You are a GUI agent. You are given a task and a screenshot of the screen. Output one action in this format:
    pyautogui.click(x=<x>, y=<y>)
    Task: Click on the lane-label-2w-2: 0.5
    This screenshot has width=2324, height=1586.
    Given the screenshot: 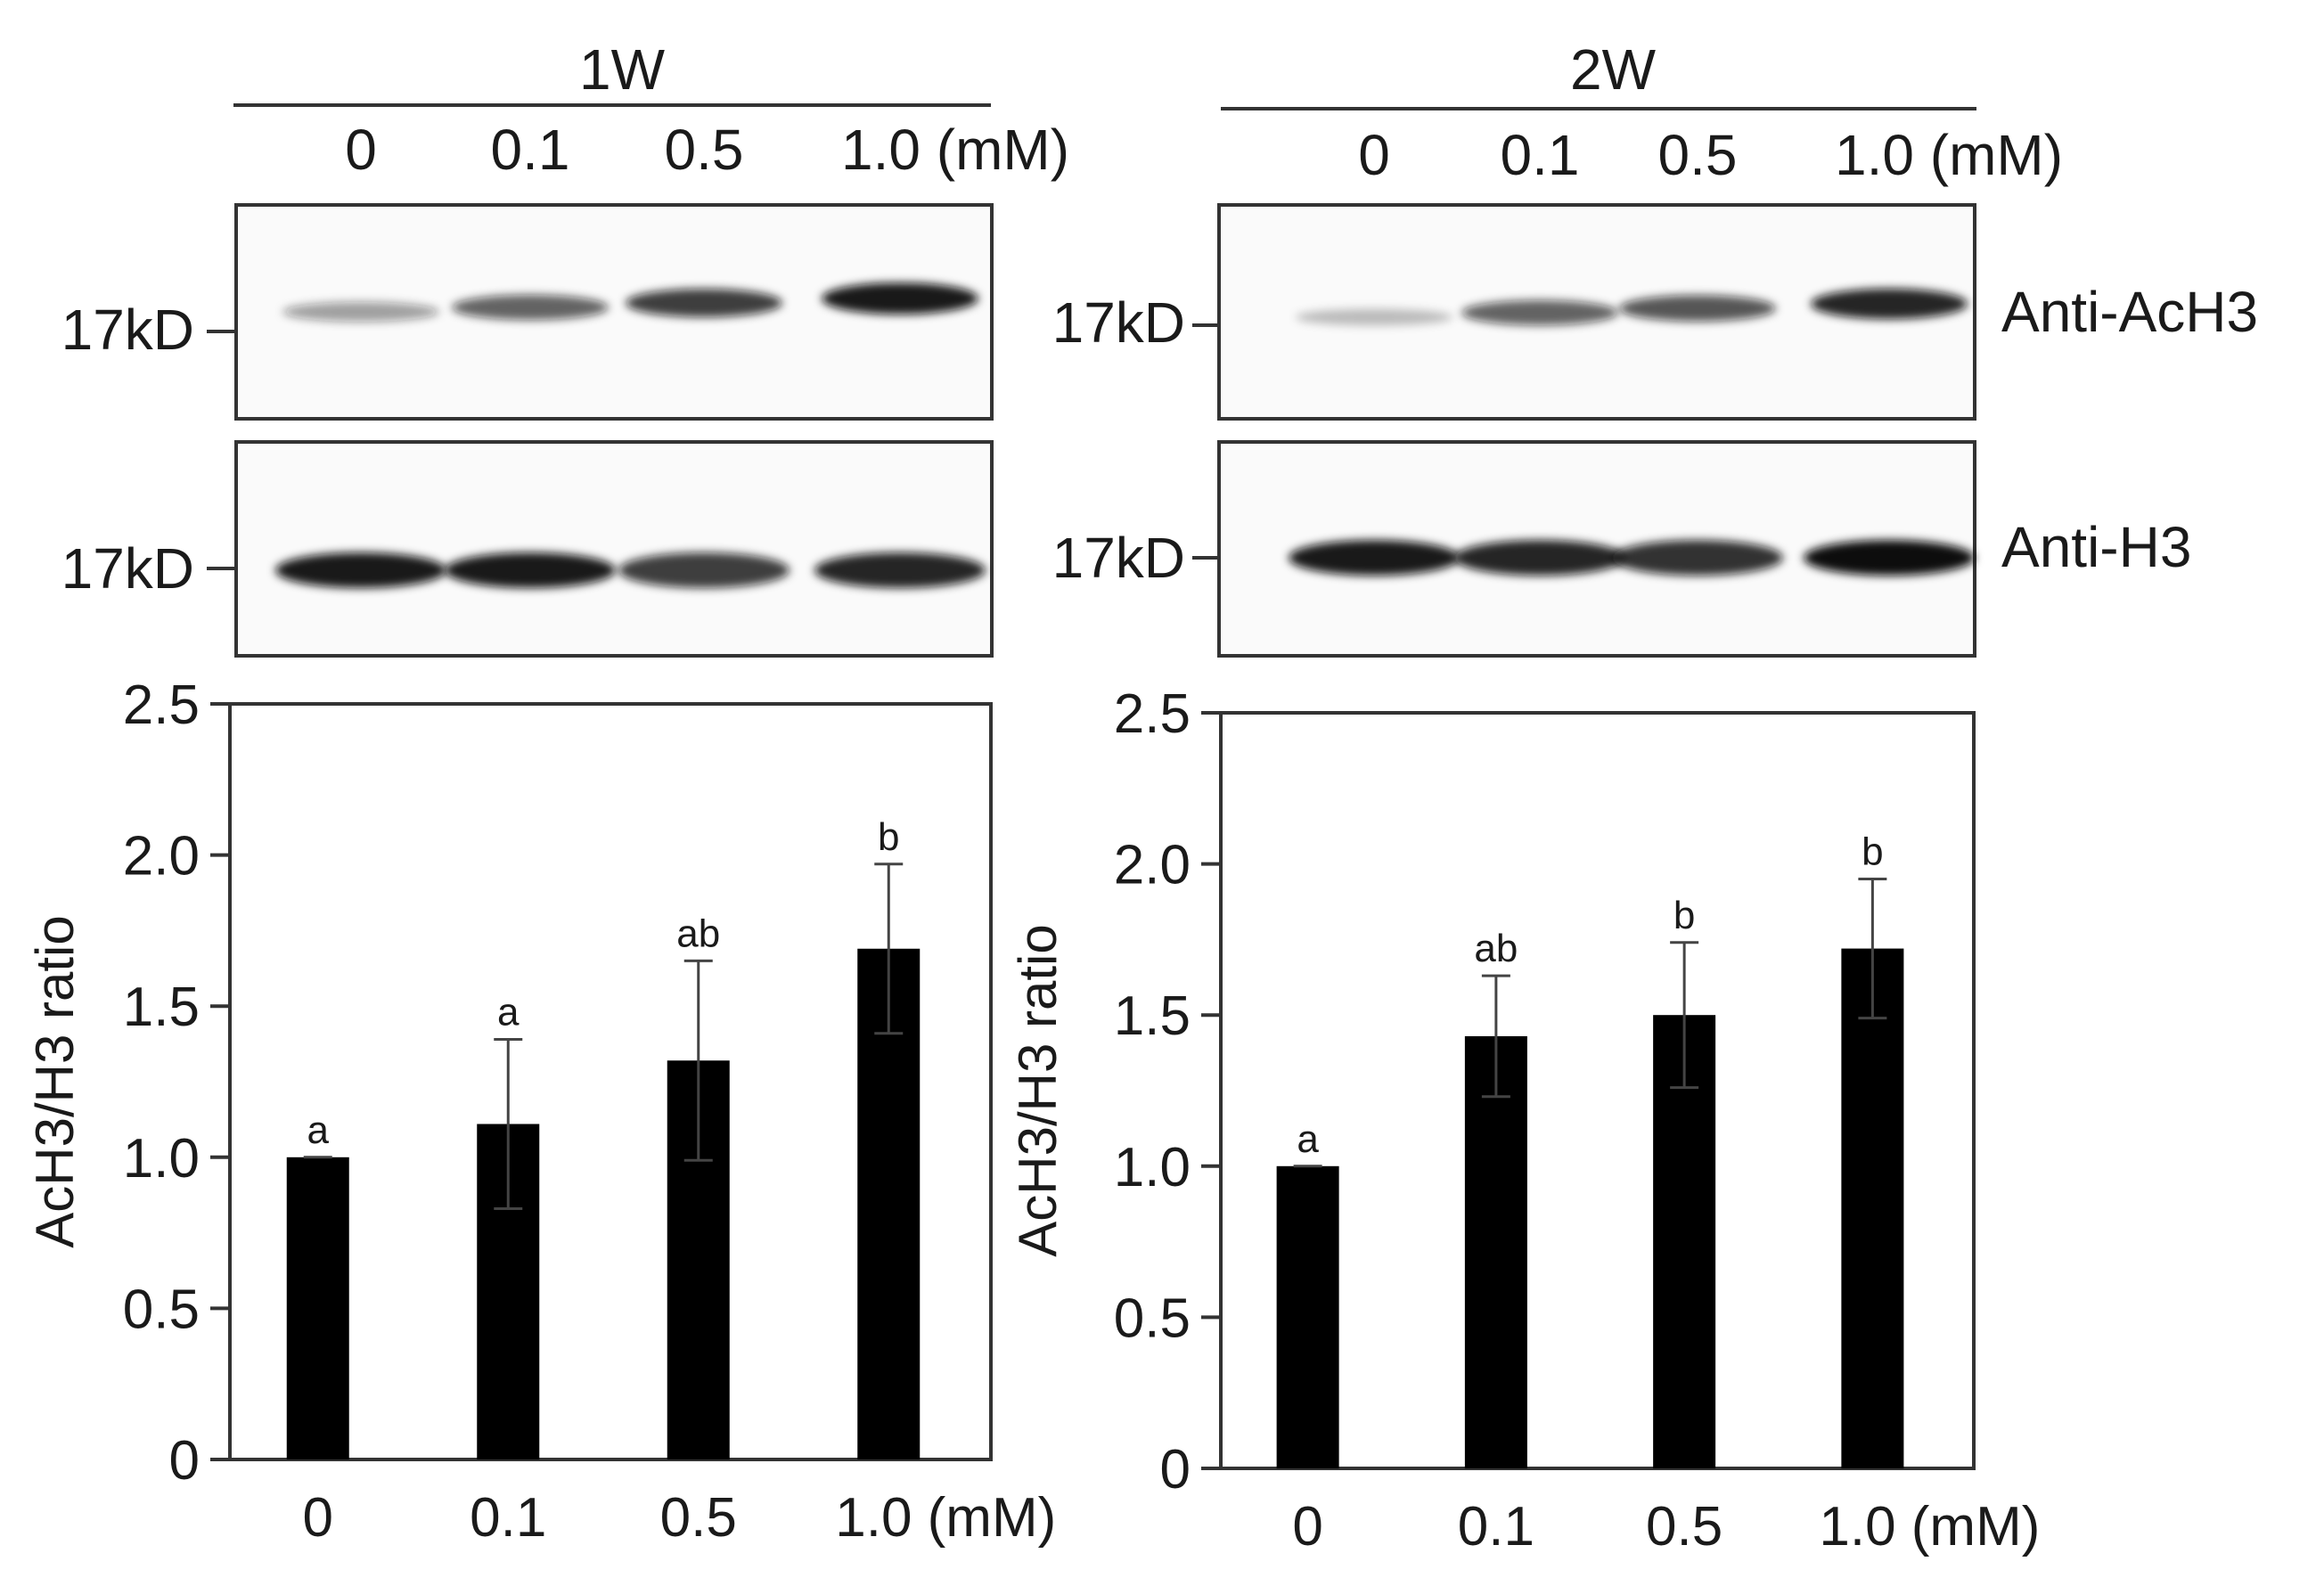 What is the action you would take?
    pyautogui.click(x=1698, y=155)
    